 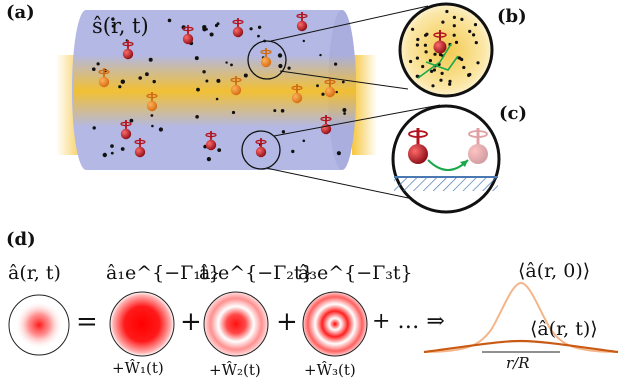 What do you see at coordinates (235, 370) in the screenshot?
I see `noise-2-label: +Ŵ₂(t)` at bounding box center [235, 370].